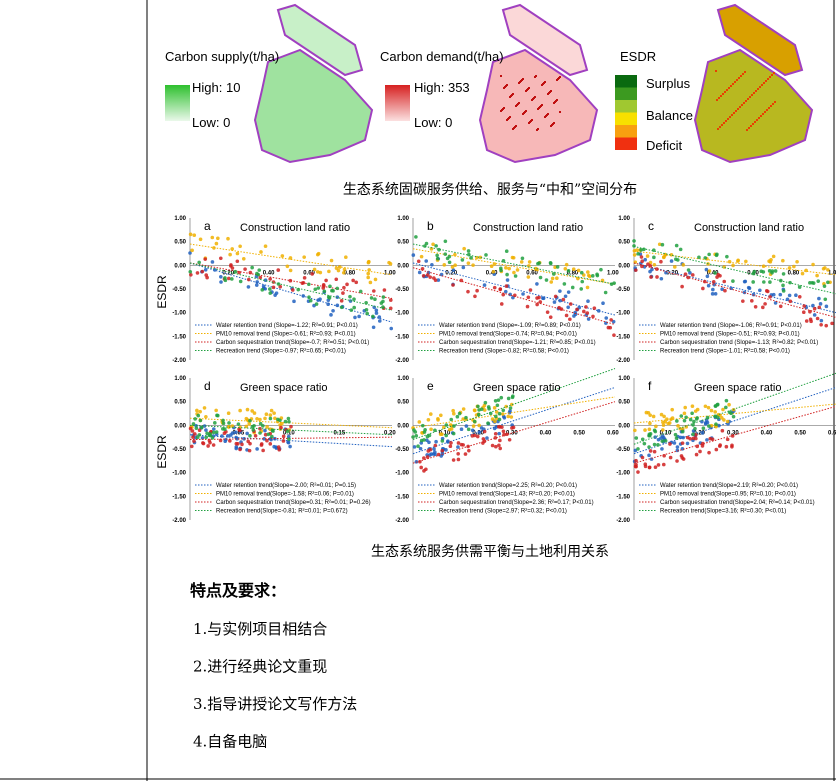  Describe the element at coordinates (402, 361) in the screenshot. I see `y-tick-label: -2.00` at that location.